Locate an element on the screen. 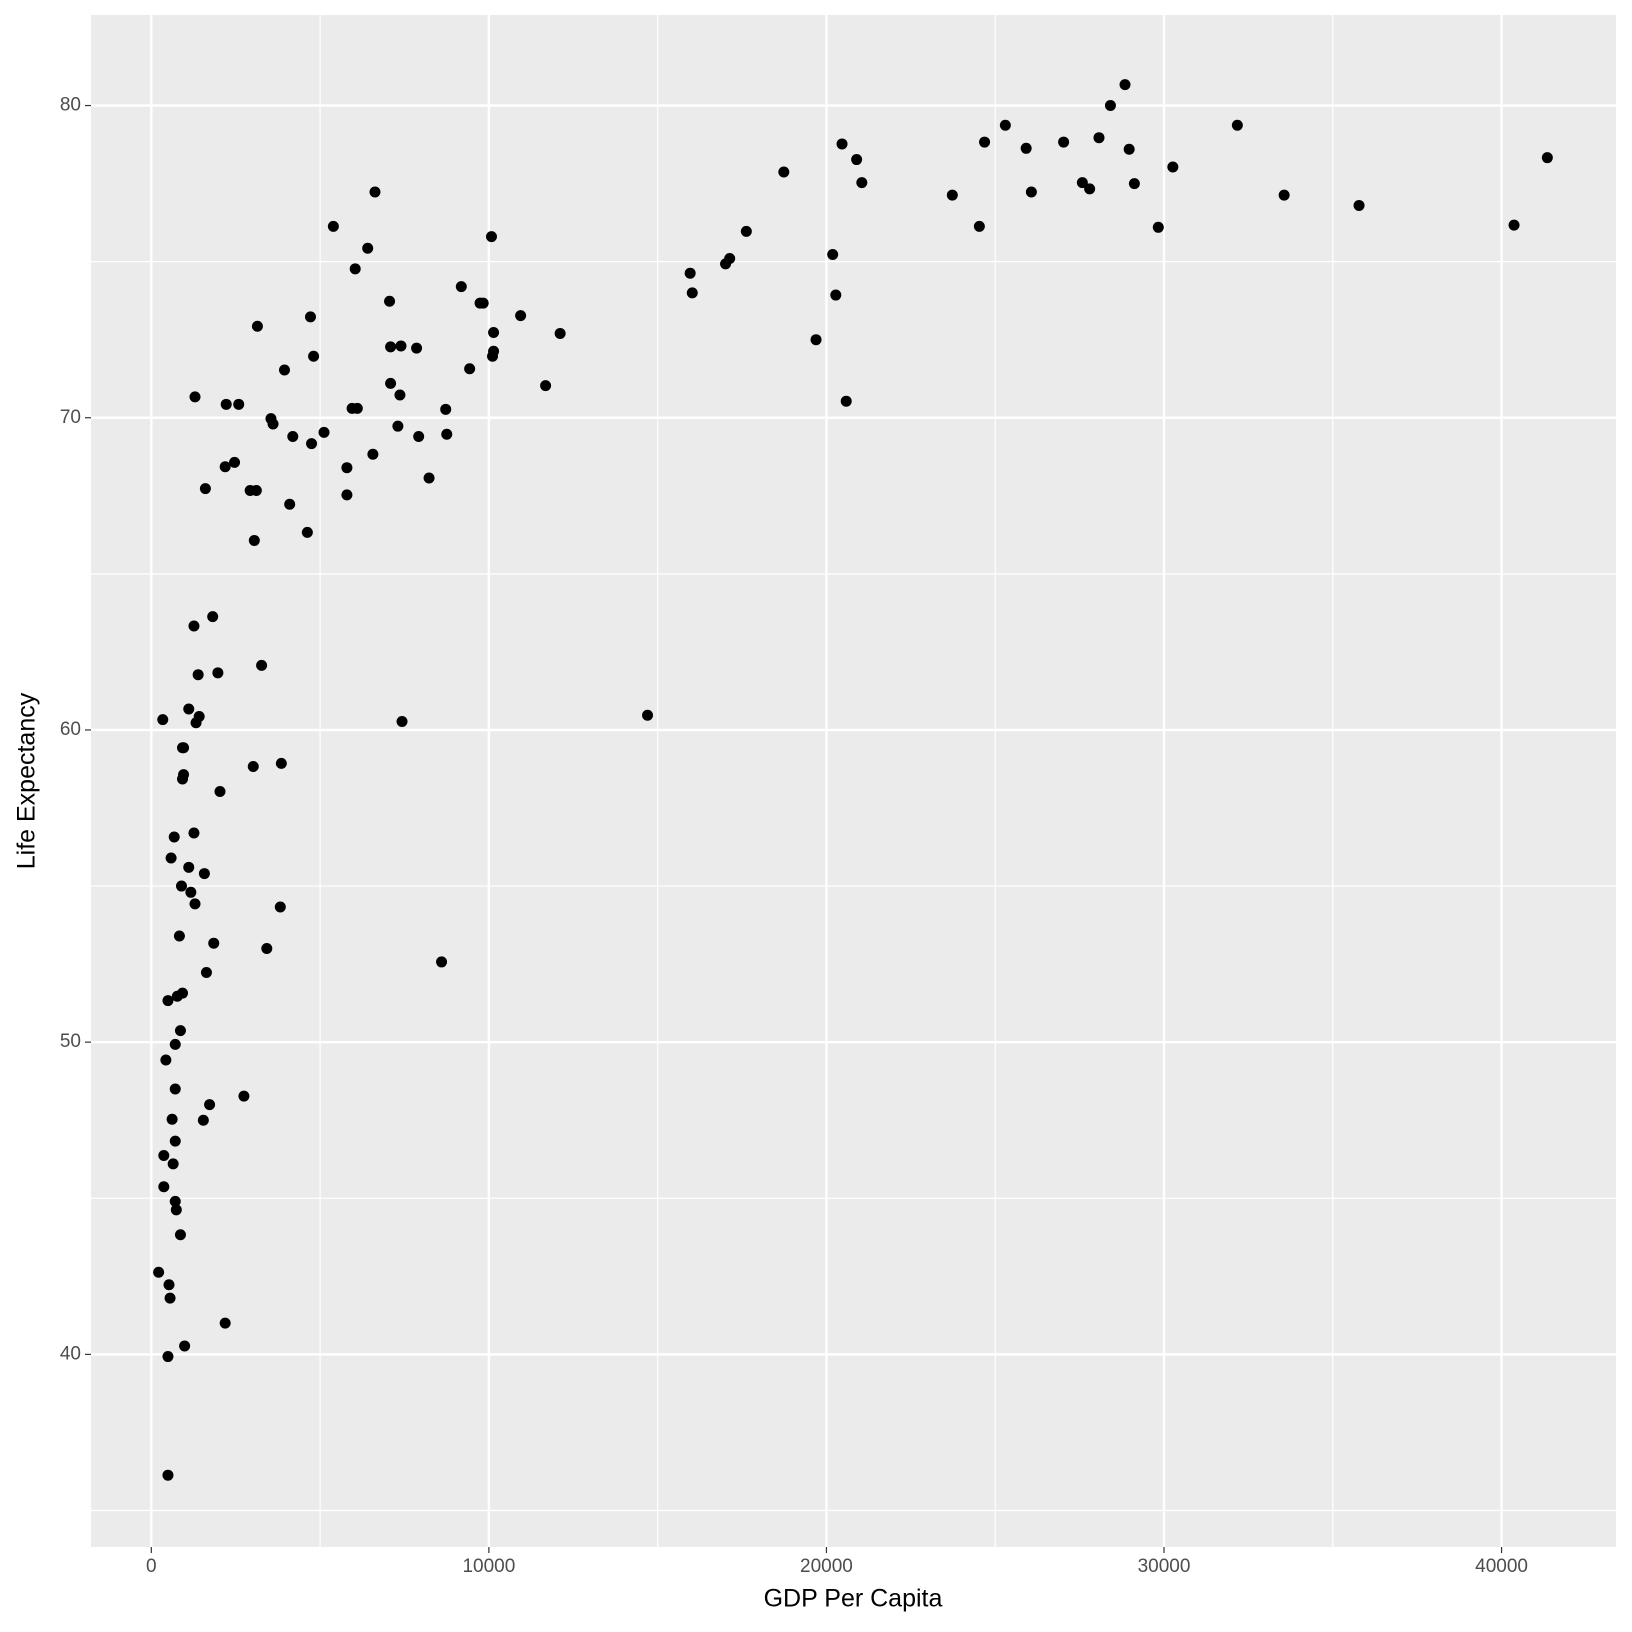 This screenshot has height=1632, width=1632. x-tick-label: 30000 is located at coordinates (1164, 1566).